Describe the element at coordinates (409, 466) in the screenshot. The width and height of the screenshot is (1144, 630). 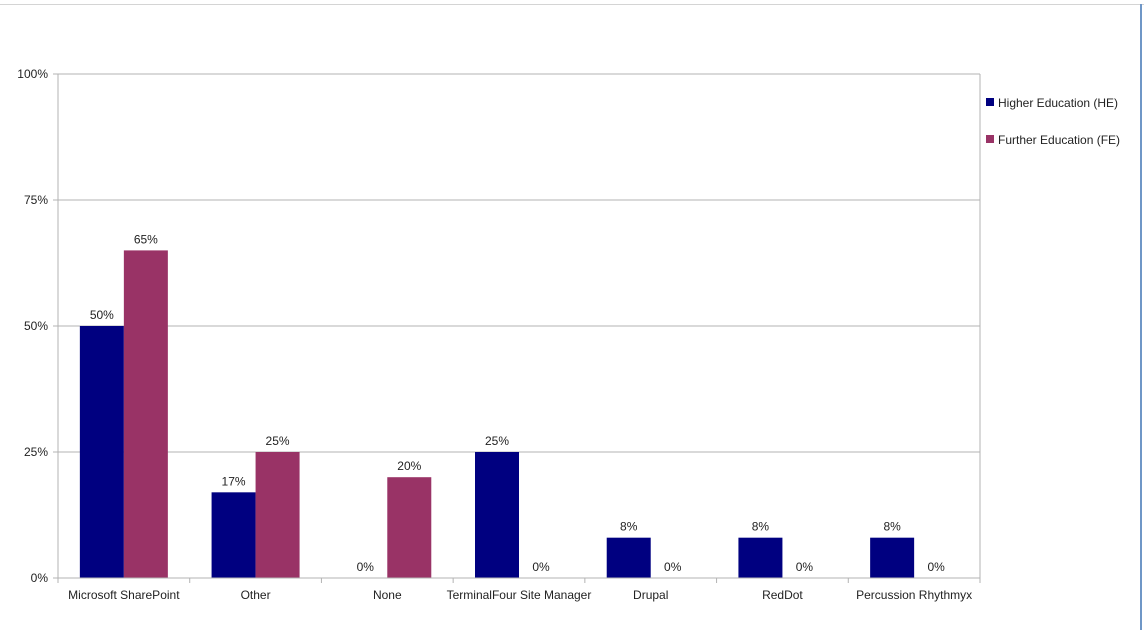
I see `data-label: 20%` at that location.